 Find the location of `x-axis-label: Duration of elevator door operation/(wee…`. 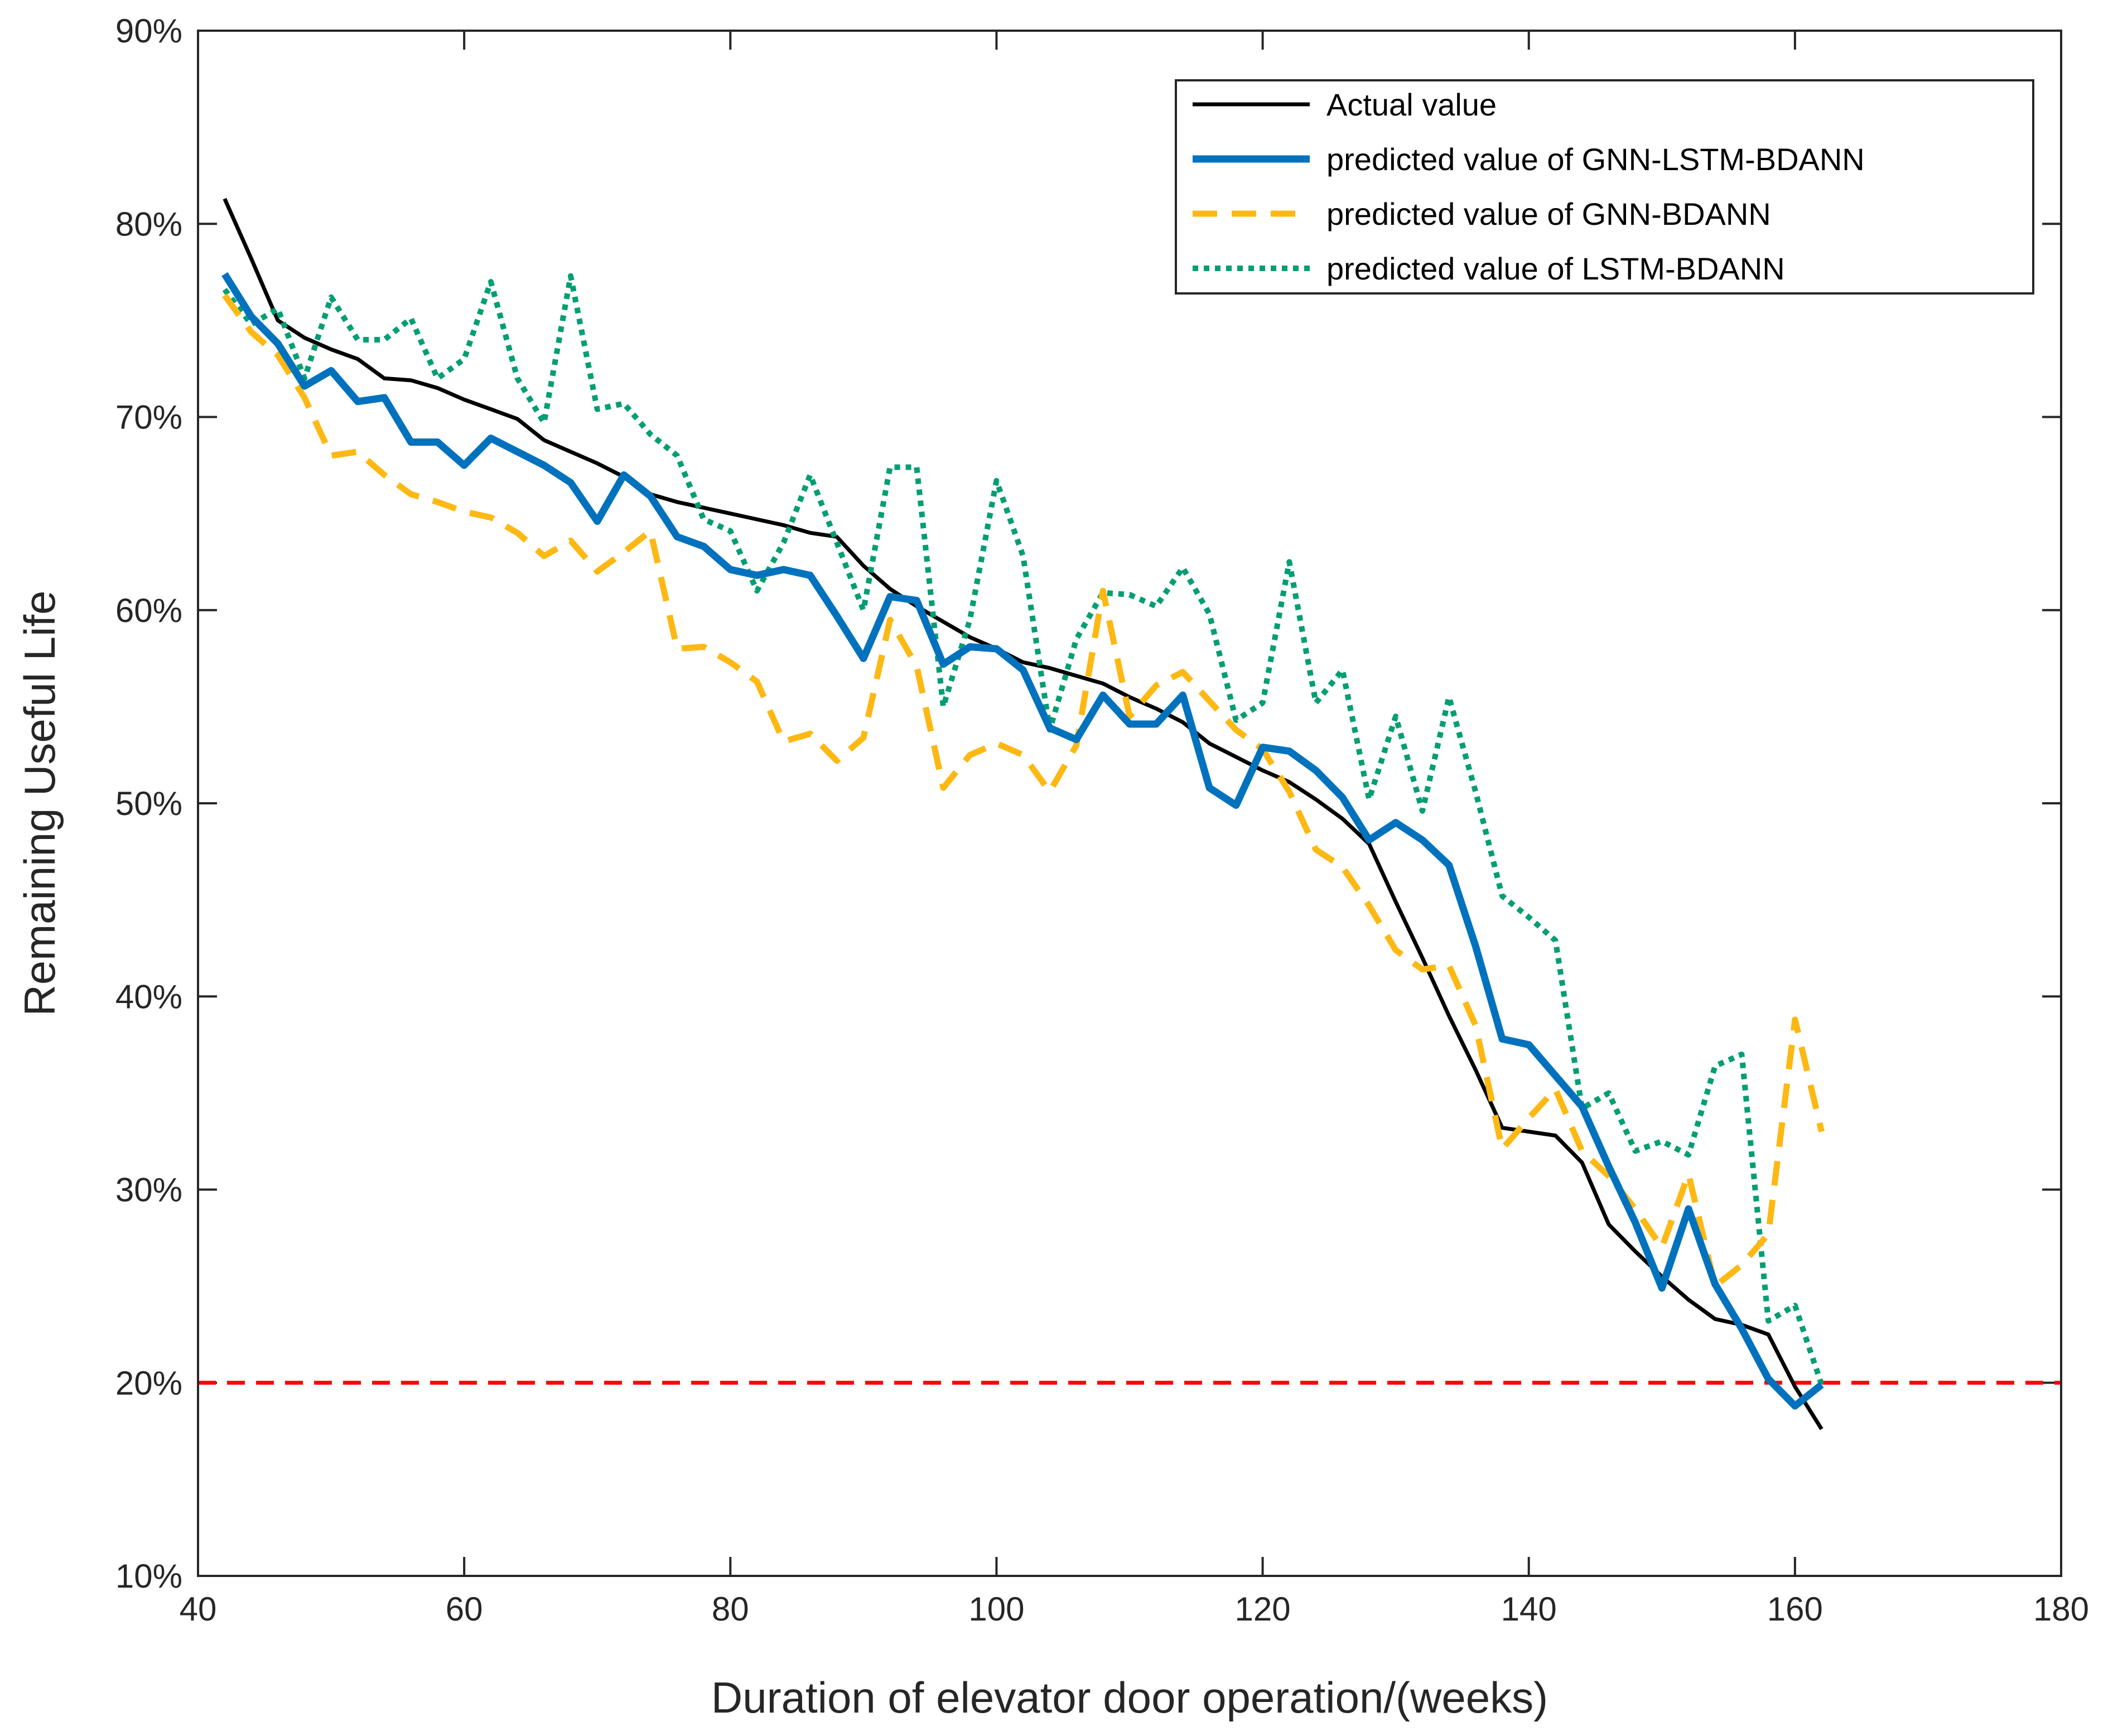

x-axis-label: Duration of elevator door operation/(wee… is located at coordinates (1129, 1697).